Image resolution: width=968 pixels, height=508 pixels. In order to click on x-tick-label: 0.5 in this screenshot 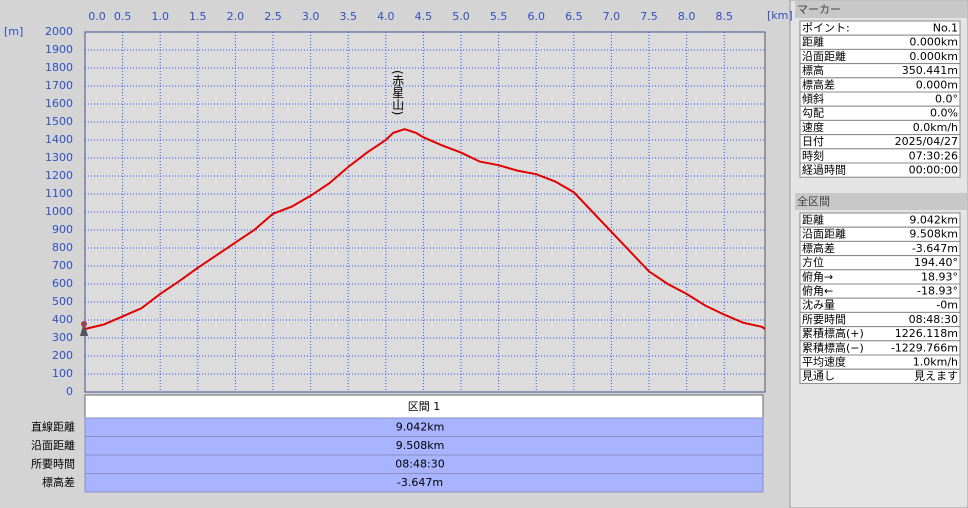, I will do `click(123, 16)`.